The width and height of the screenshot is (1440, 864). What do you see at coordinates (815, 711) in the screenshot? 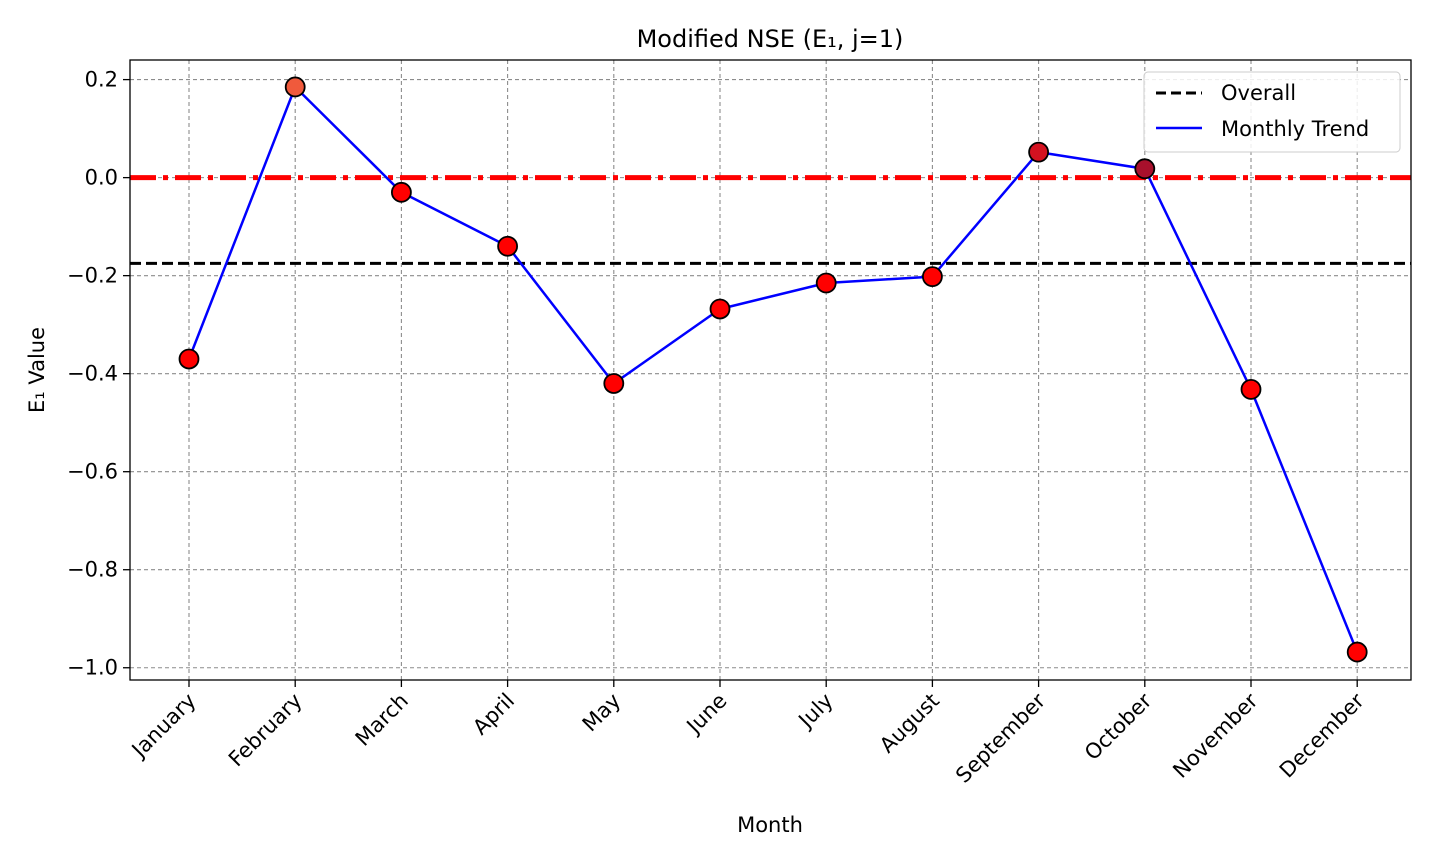
I see `x-tick-label: July` at bounding box center [815, 711].